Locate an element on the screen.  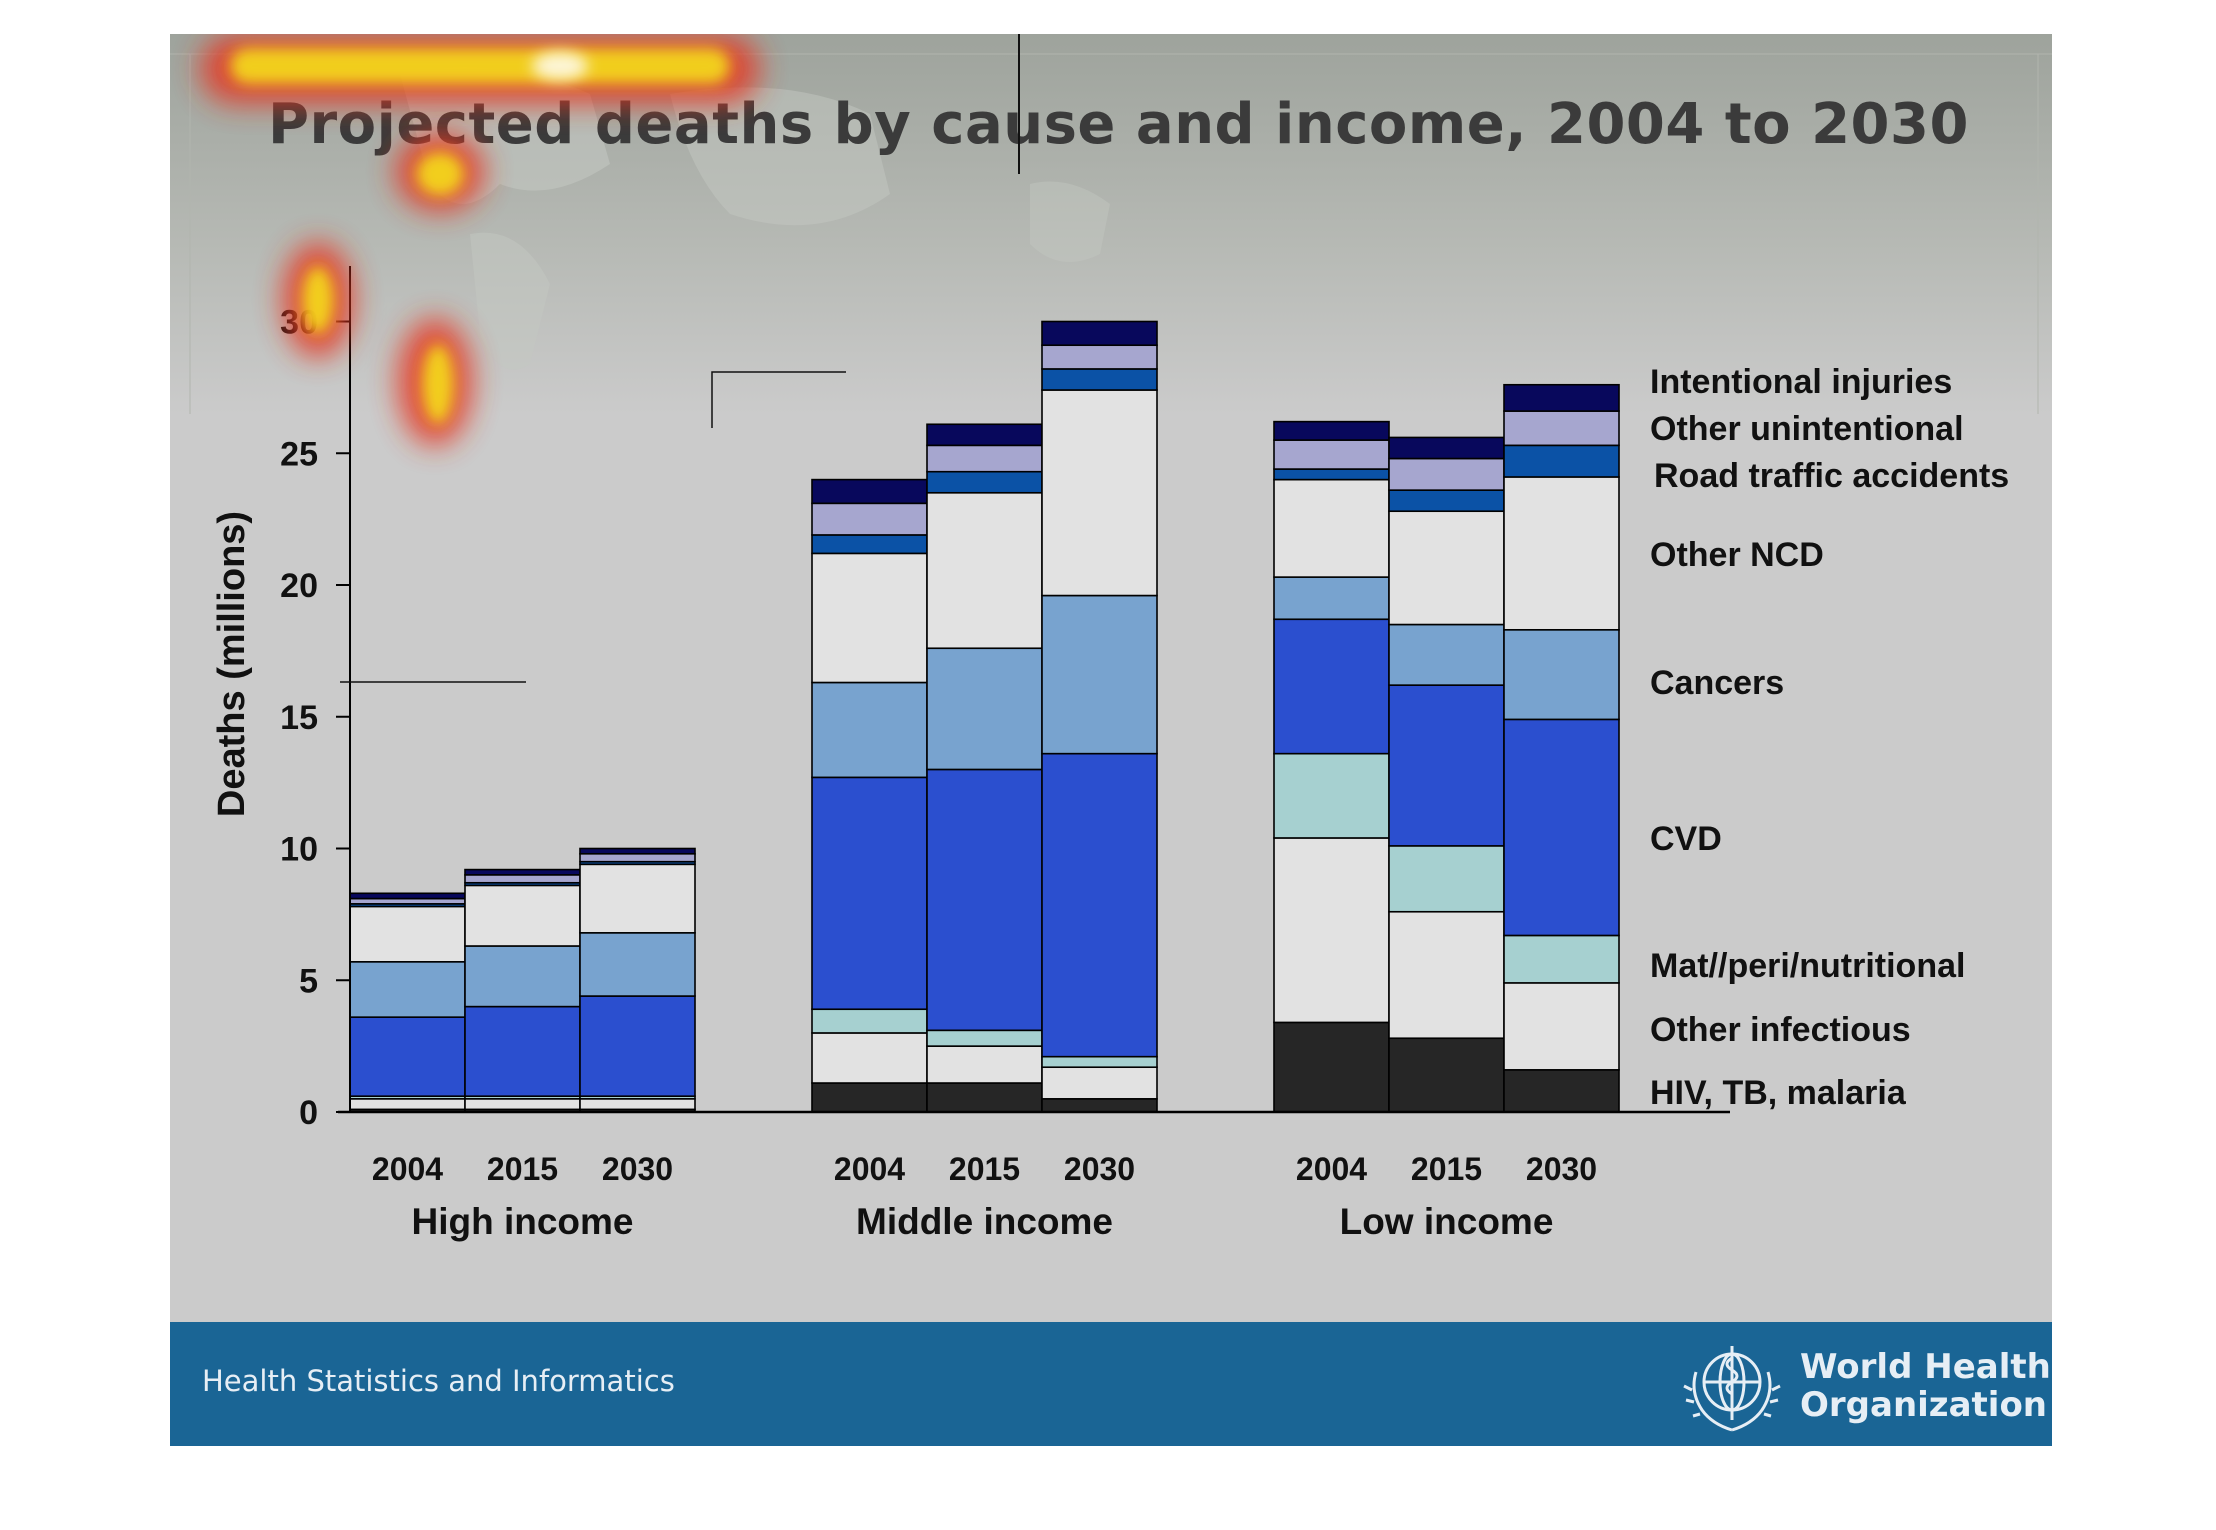
legend-item-other-unintentional: Other unintentional is located at coordinates (1807, 429).